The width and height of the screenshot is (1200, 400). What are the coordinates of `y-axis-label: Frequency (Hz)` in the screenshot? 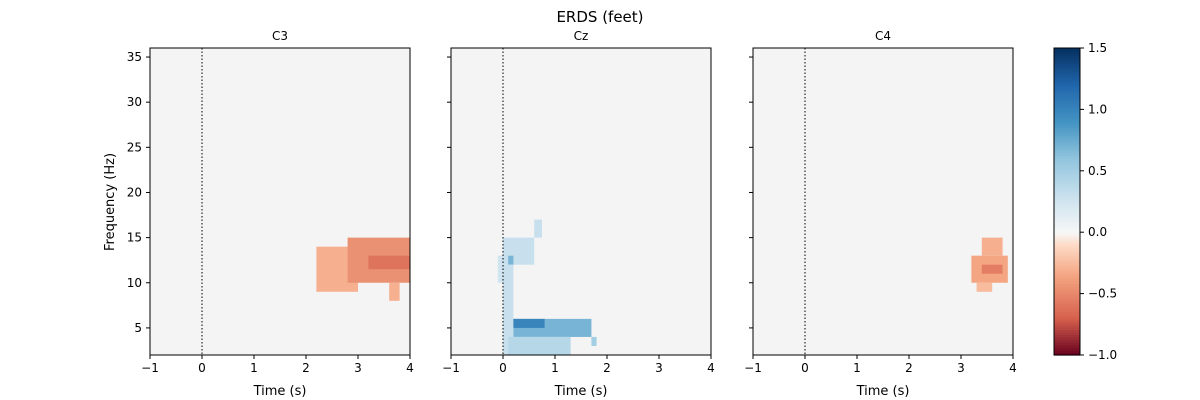 It's located at (110, 202).